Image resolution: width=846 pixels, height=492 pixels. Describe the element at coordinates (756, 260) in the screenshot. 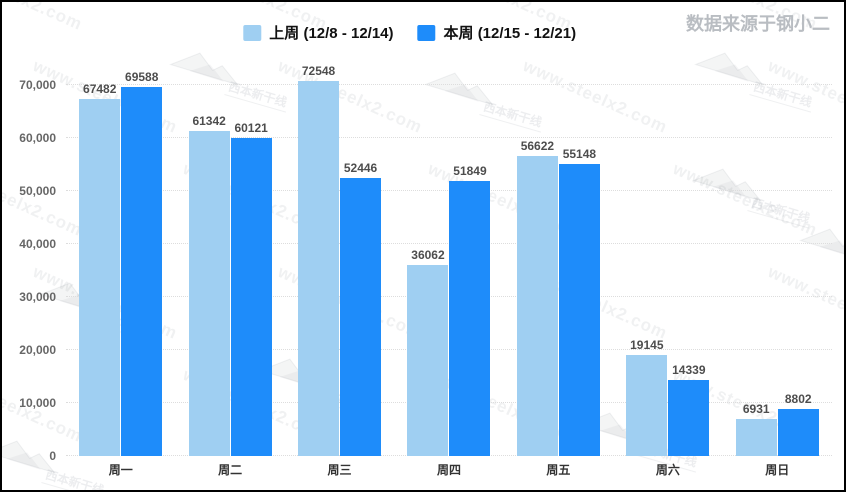

I see `bar-column: 6931` at that location.